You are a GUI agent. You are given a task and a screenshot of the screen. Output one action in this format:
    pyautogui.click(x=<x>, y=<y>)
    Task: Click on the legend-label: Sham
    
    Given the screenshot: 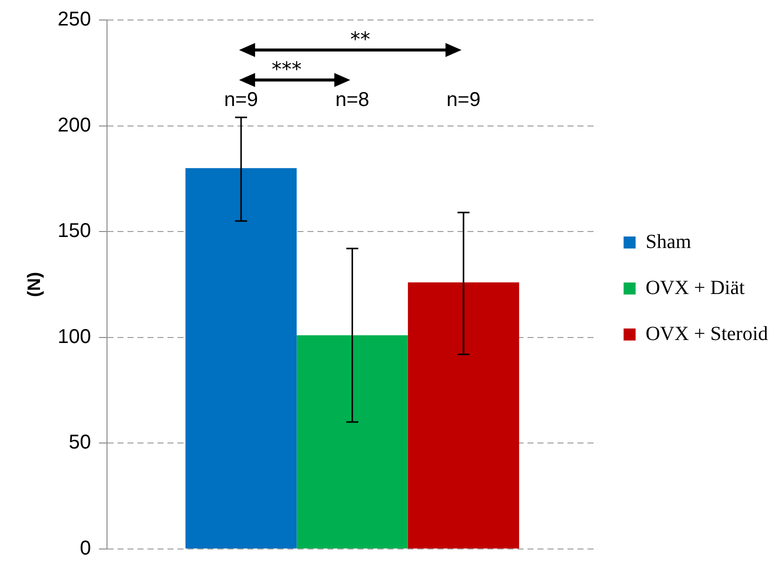 What is the action you would take?
    pyautogui.click(x=669, y=241)
    